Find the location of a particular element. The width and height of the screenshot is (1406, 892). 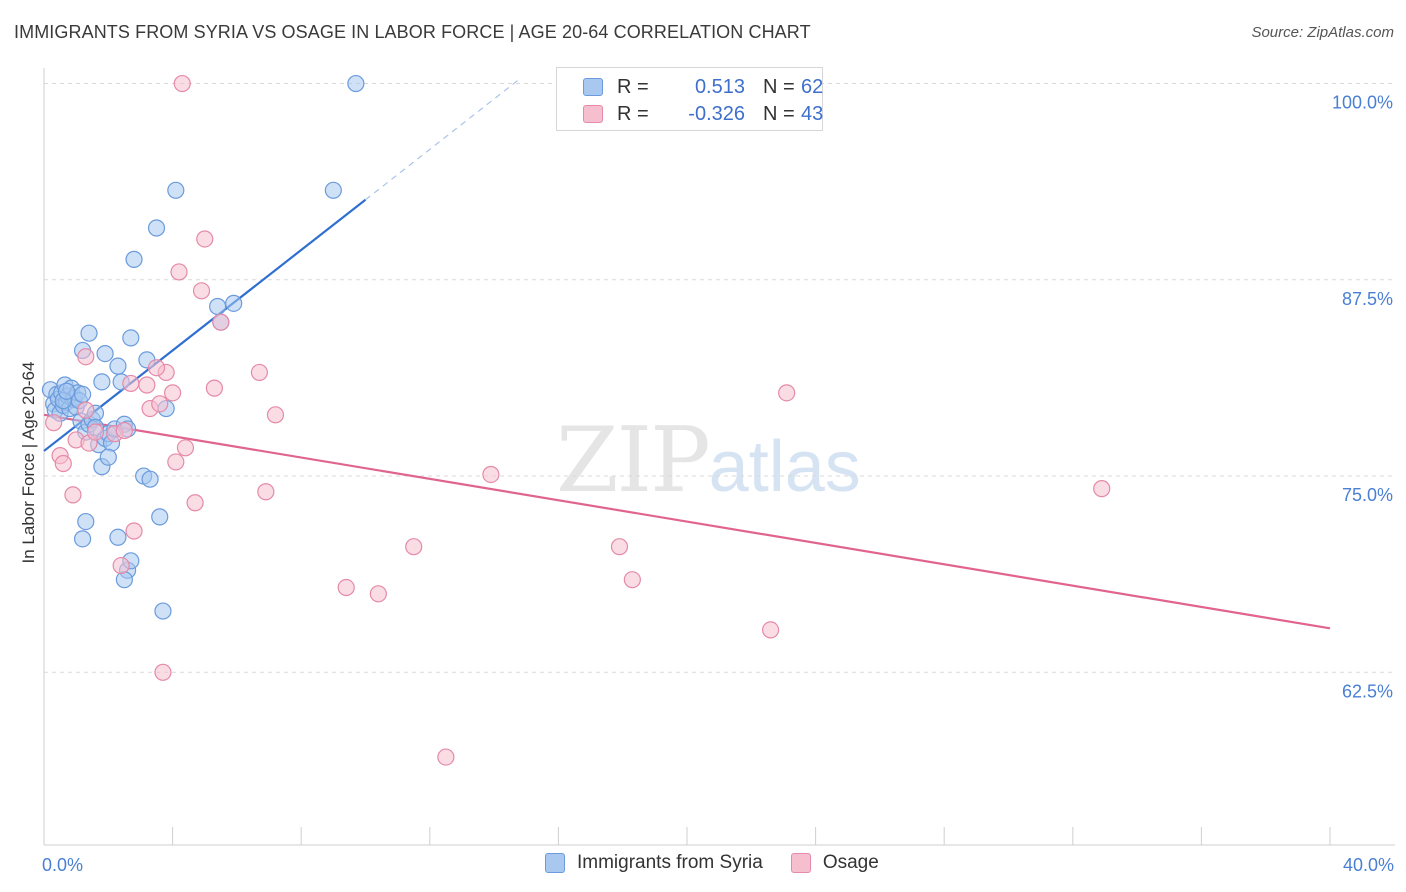

legend-r-value: -0.326 is located at coordinates (716, 113).